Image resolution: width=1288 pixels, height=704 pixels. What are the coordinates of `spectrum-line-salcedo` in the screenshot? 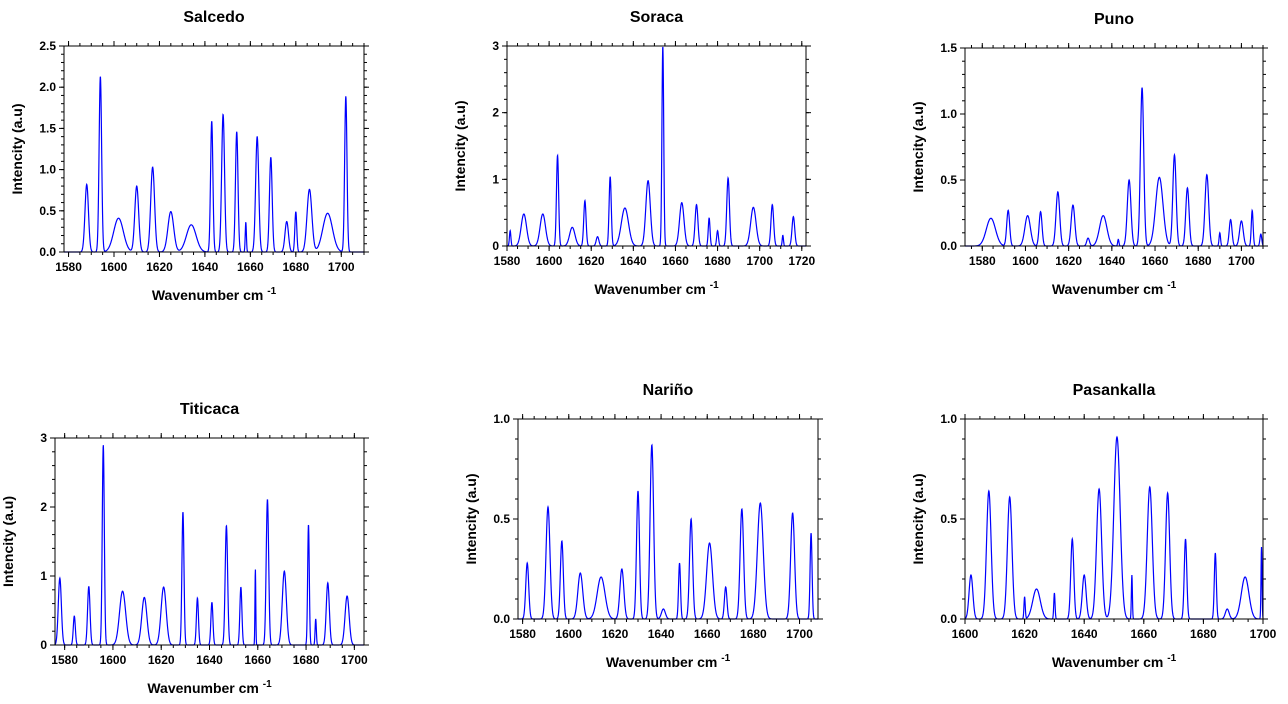 It's located at (214, 164).